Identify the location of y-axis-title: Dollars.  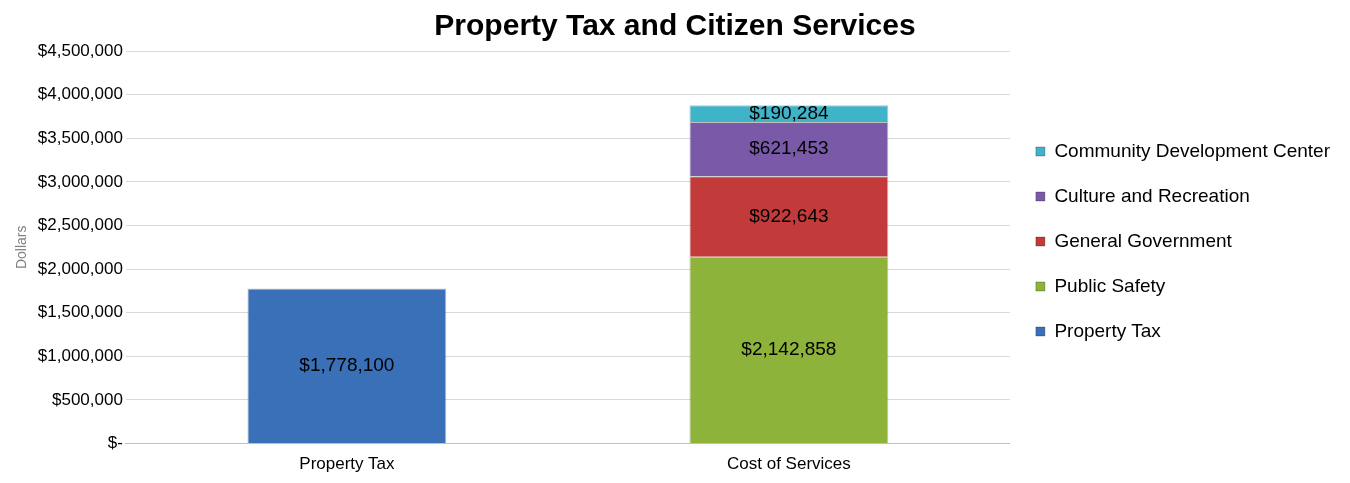
(21, 247).